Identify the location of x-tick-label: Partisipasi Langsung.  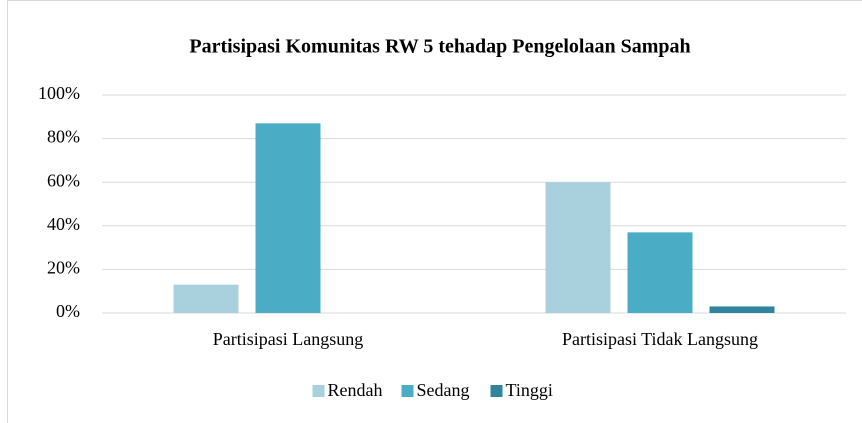
(288, 339).